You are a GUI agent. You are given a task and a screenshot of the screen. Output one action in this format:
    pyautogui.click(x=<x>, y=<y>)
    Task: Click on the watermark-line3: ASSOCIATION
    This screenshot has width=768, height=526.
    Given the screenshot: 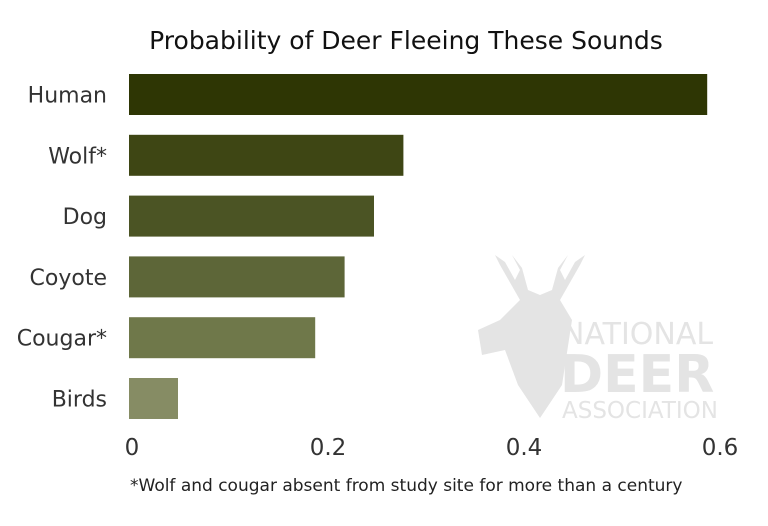 What is the action you would take?
    pyautogui.click(x=640, y=411)
    